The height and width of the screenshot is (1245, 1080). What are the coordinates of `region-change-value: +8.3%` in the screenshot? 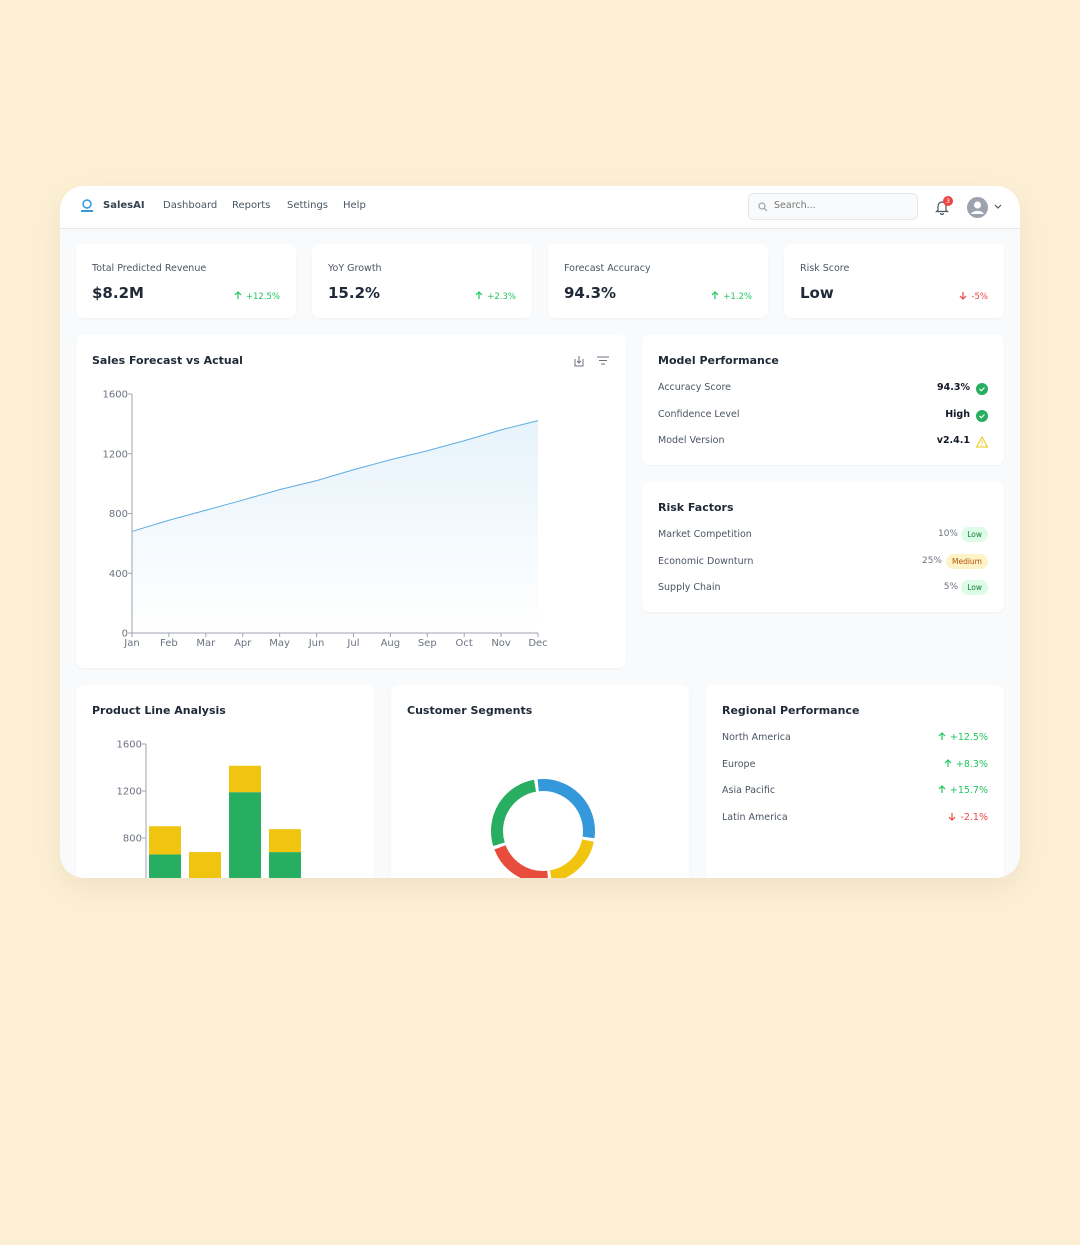 It's located at (971, 764).